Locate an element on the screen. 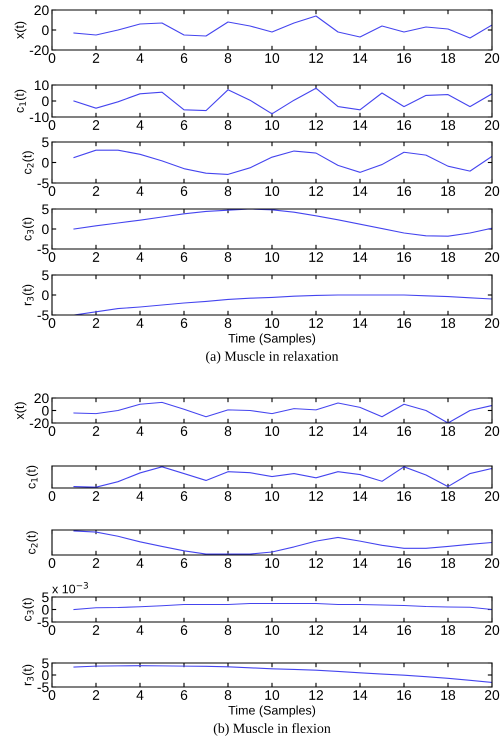 This screenshot has width=502, height=743. x-axis-title: Time (Samples) is located at coordinates (272, 340).